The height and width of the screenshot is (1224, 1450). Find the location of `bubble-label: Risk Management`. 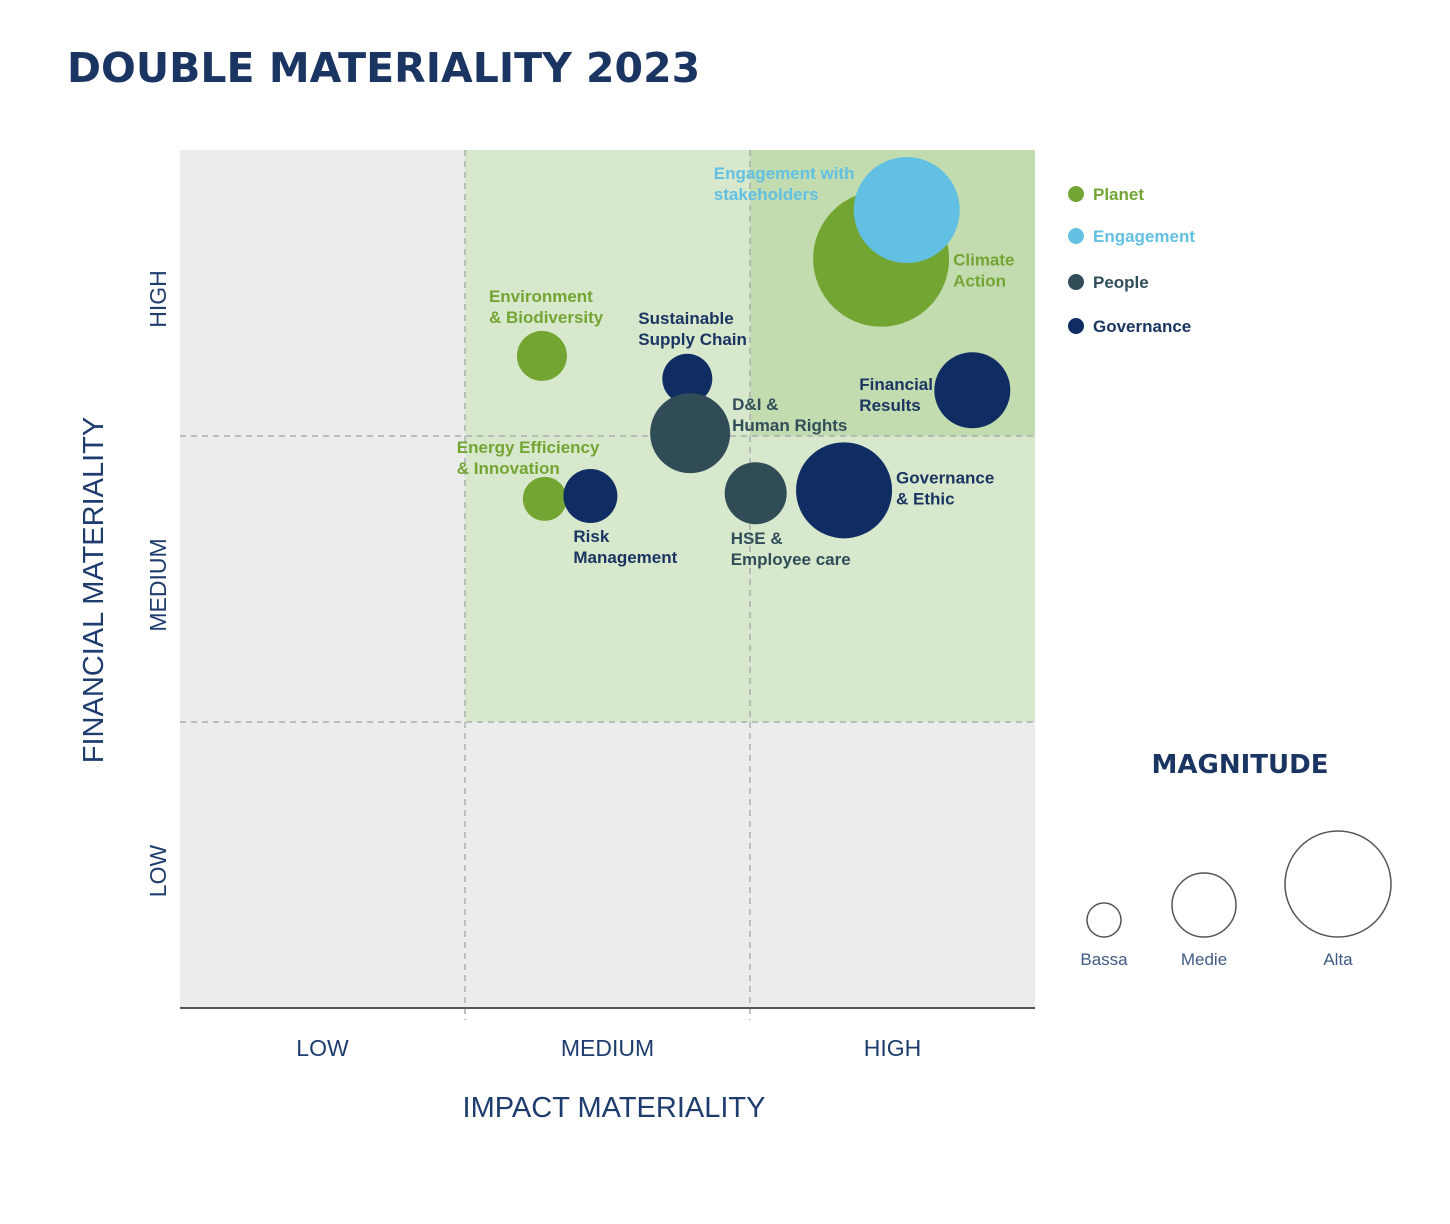

bubble-label: Risk Management is located at coordinates (625, 547).